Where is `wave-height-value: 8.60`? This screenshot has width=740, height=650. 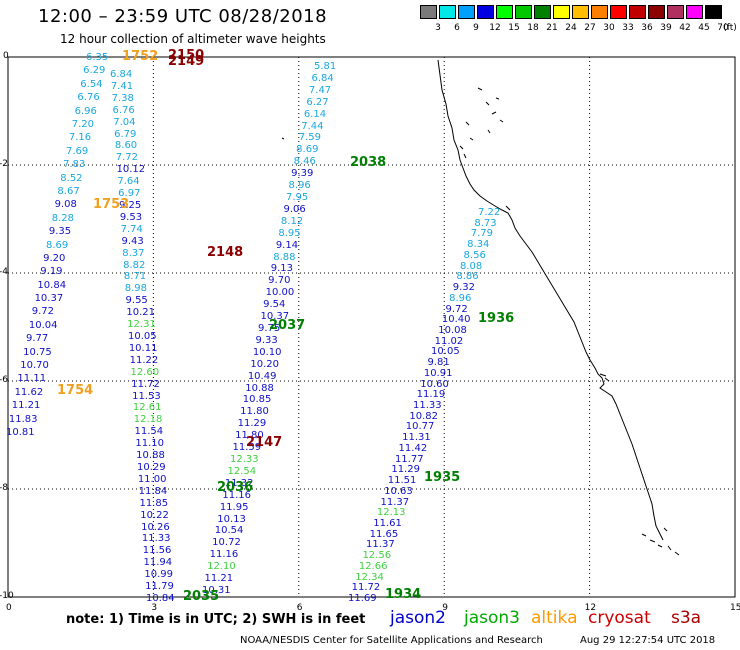
wave-height-value: 8.60 is located at coordinates (126, 146).